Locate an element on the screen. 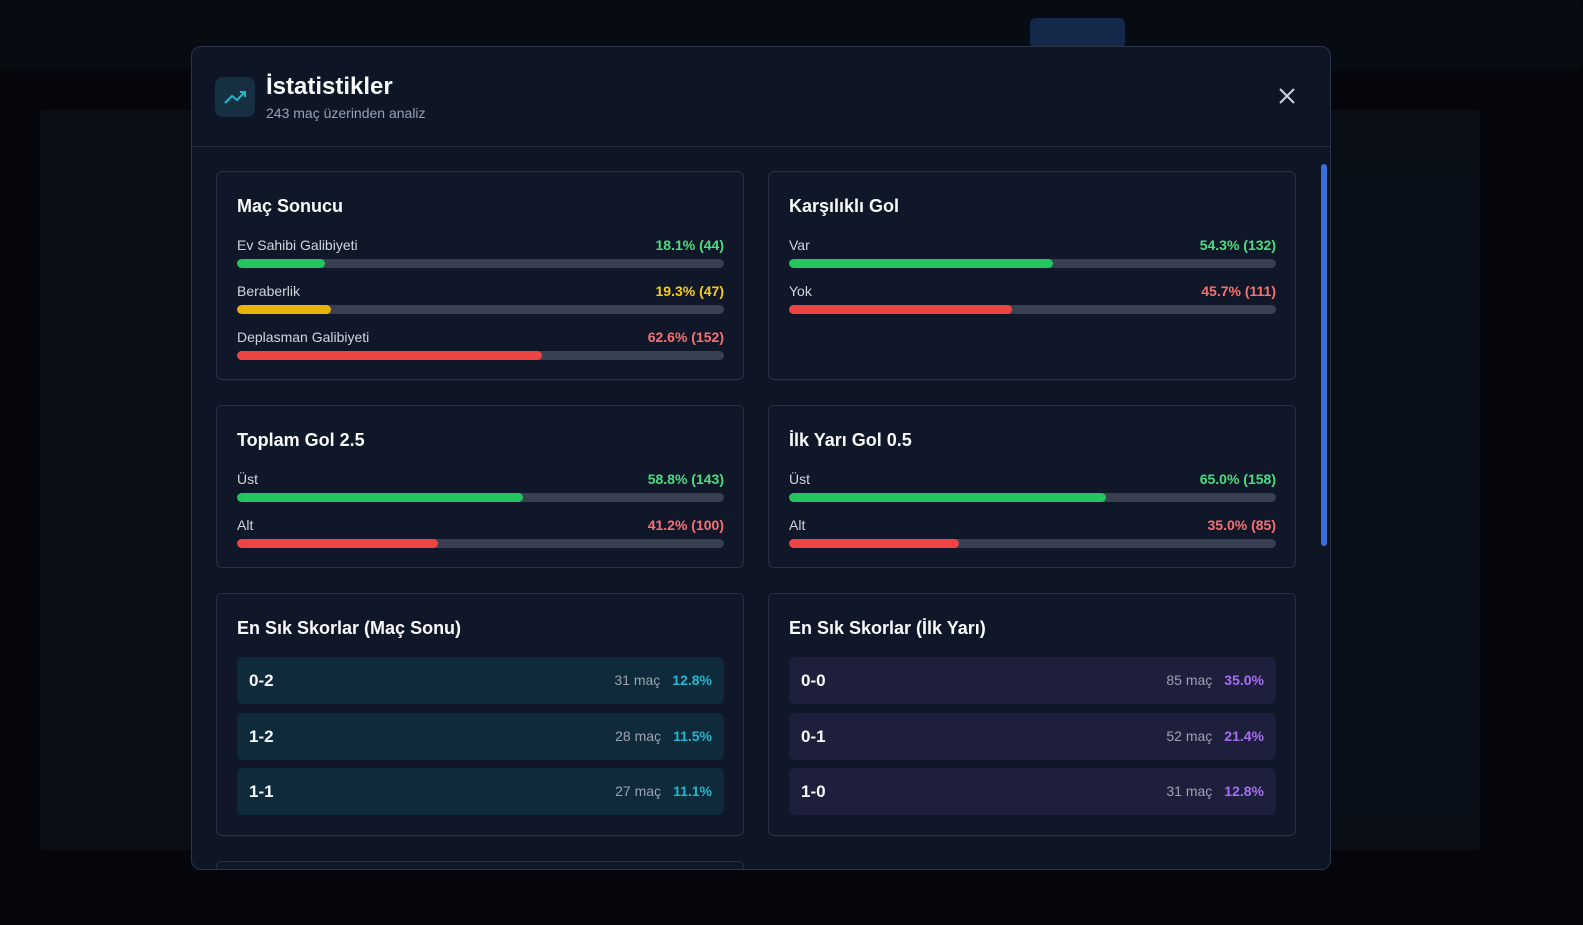 The height and width of the screenshot is (925, 1583). stat-value: 18.1% (44) is located at coordinates (689, 245).